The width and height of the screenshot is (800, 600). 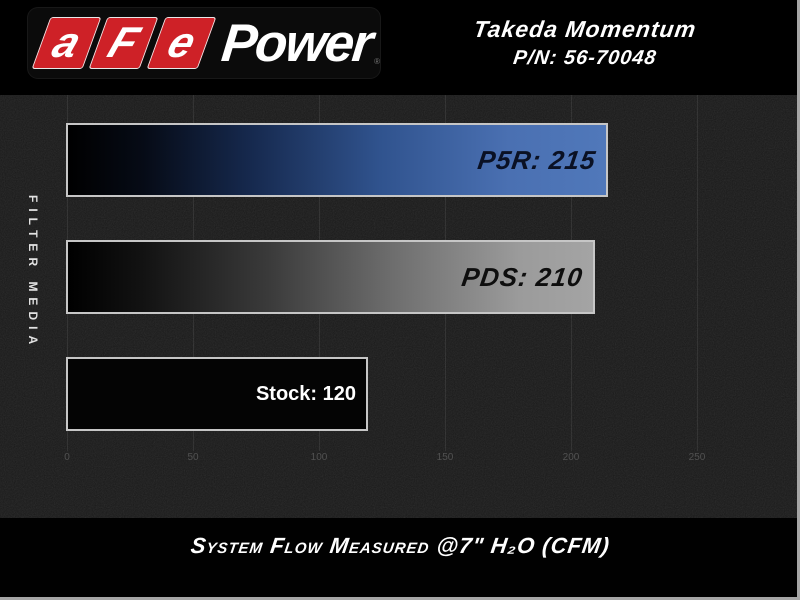 I want to click on bar-stock: Stock: 120, so click(x=217, y=394).